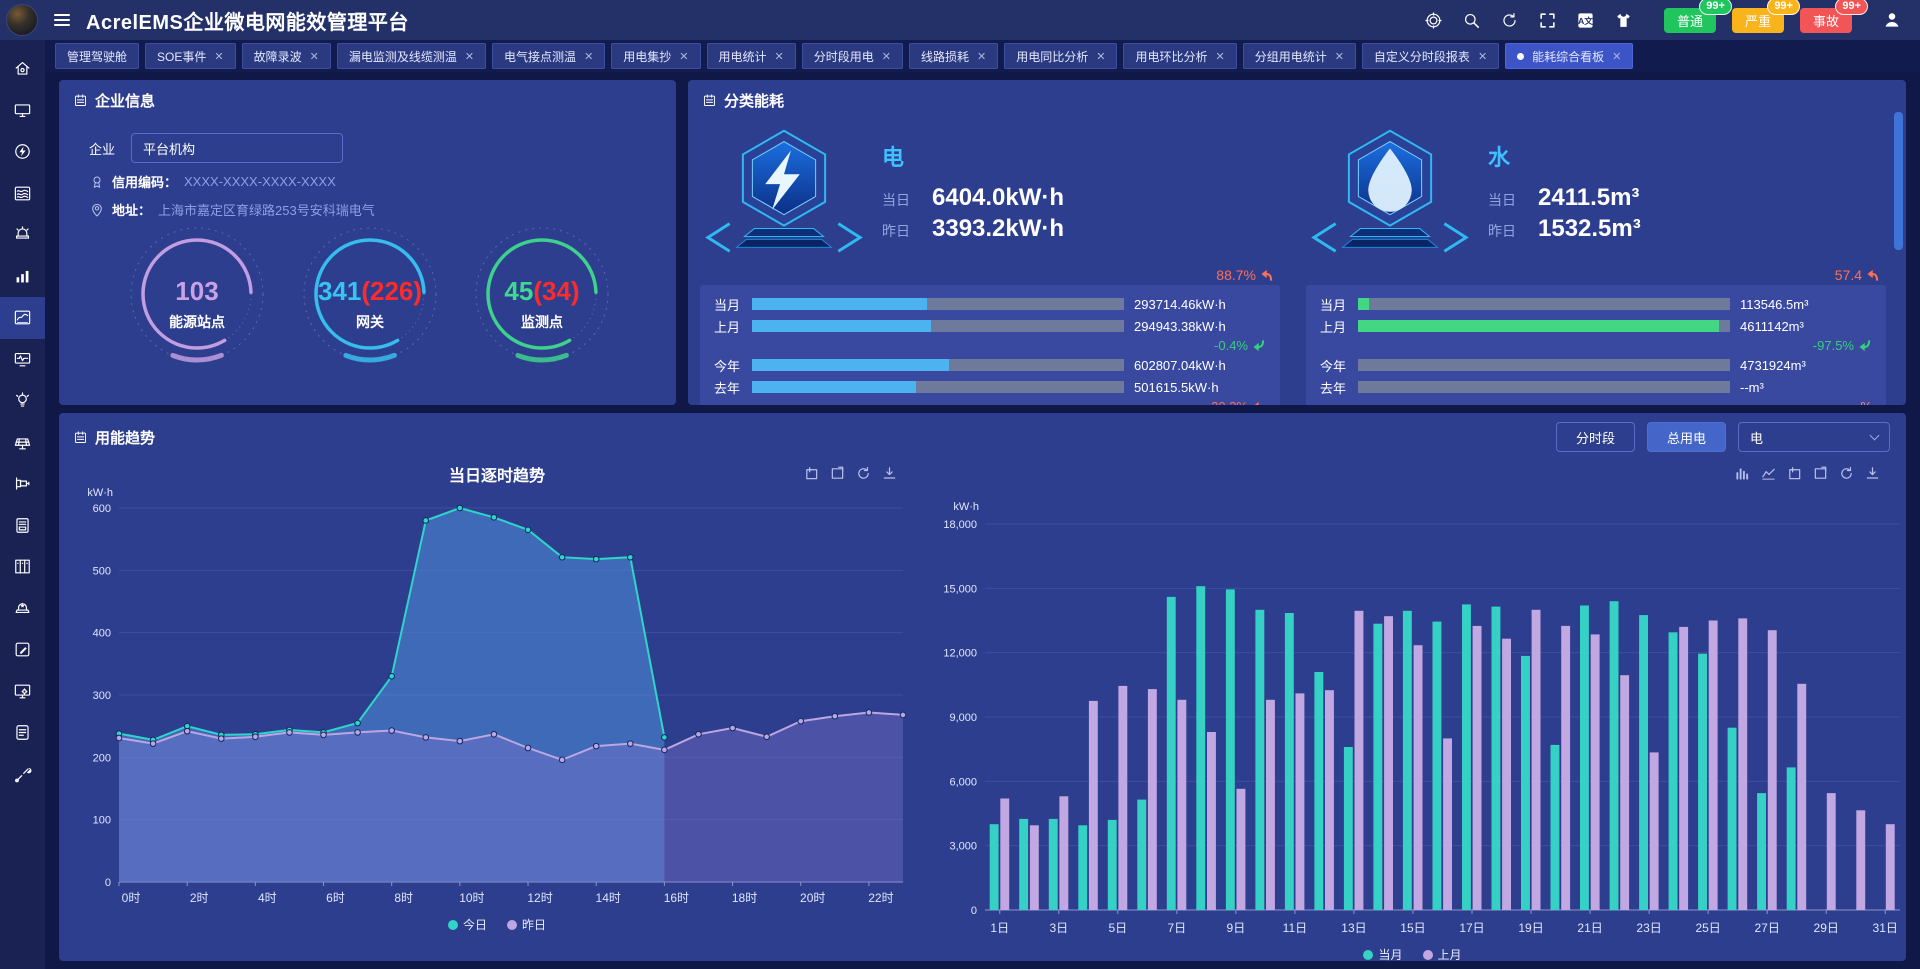 This screenshot has height=969, width=1920. I want to click on bar-当月-5日, so click(1112, 864).